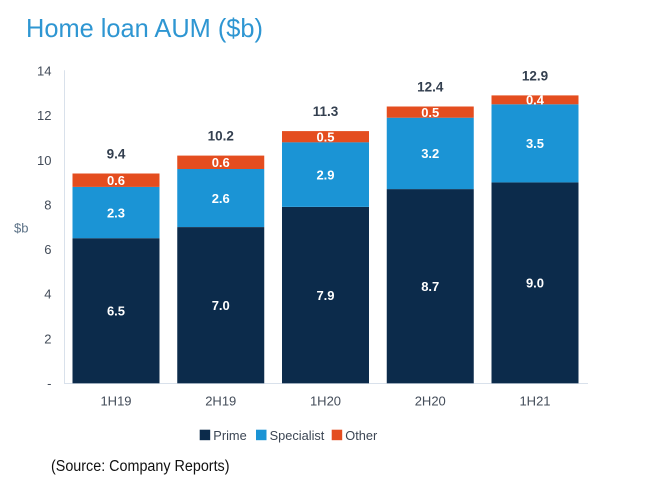 This screenshot has width=652, height=488. I want to click on svg-text: Other, so click(361, 435).